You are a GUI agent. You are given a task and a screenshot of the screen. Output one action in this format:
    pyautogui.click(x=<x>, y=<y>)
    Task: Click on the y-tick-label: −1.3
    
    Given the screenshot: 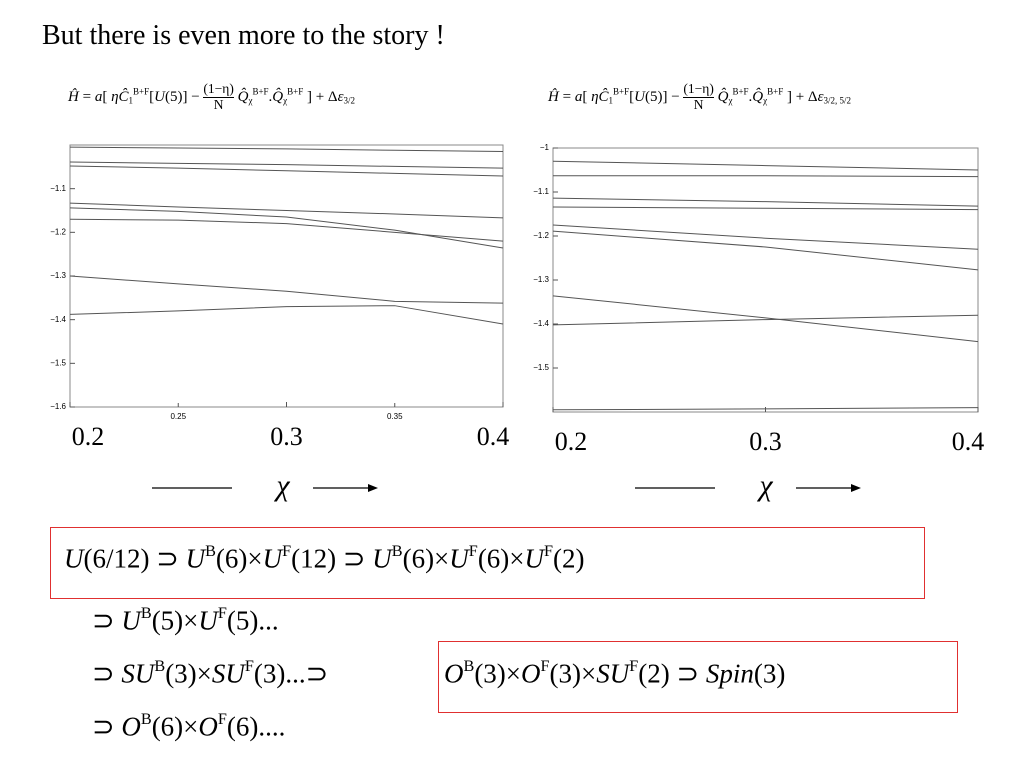 What is the action you would take?
    pyautogui.click(x=541, y=279)
    